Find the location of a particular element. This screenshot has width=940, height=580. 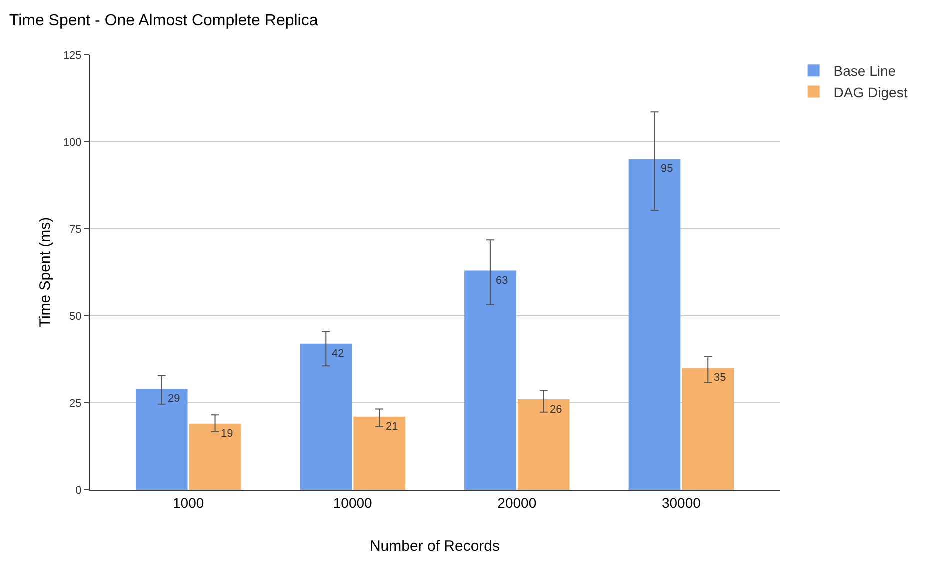

y-axis-title: Time Spent (ms) is located at coordinates (45, 272).